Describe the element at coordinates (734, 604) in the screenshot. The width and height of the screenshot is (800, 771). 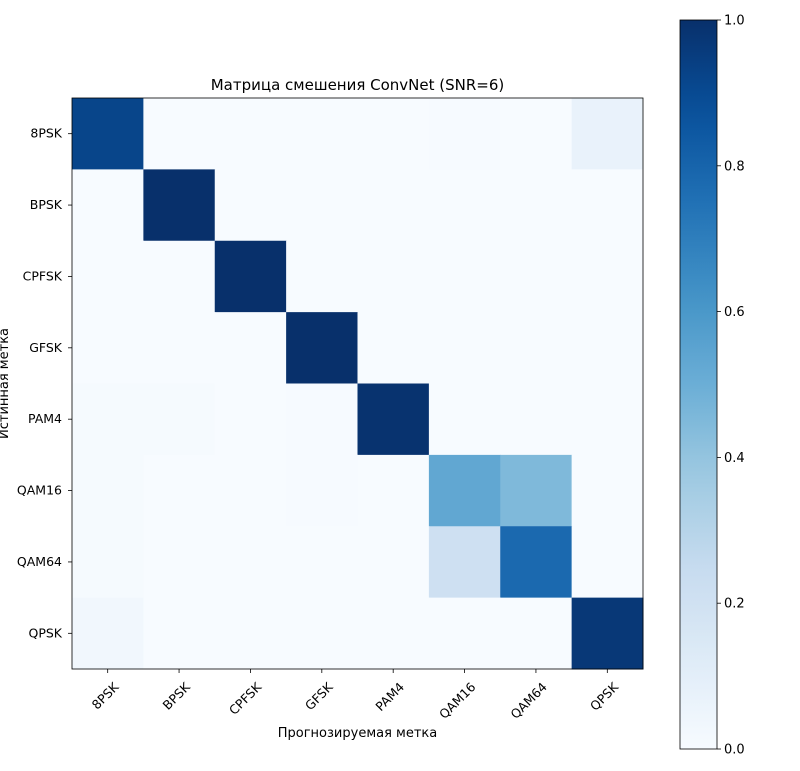
I see `colorbar-tick-label: 0.2` at that location.